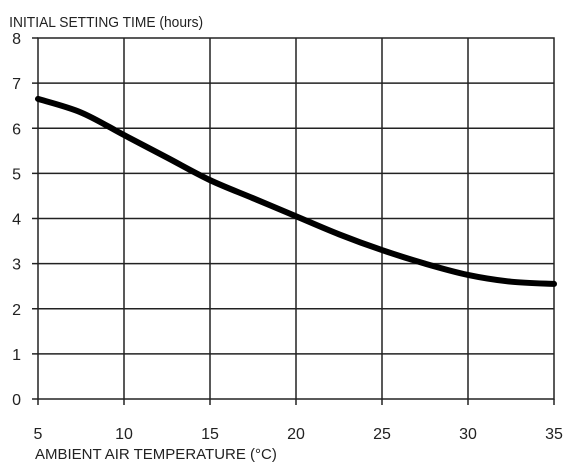 The image size is (566, 466). I want to click on x-tick-label: 5, so click(38, 434).